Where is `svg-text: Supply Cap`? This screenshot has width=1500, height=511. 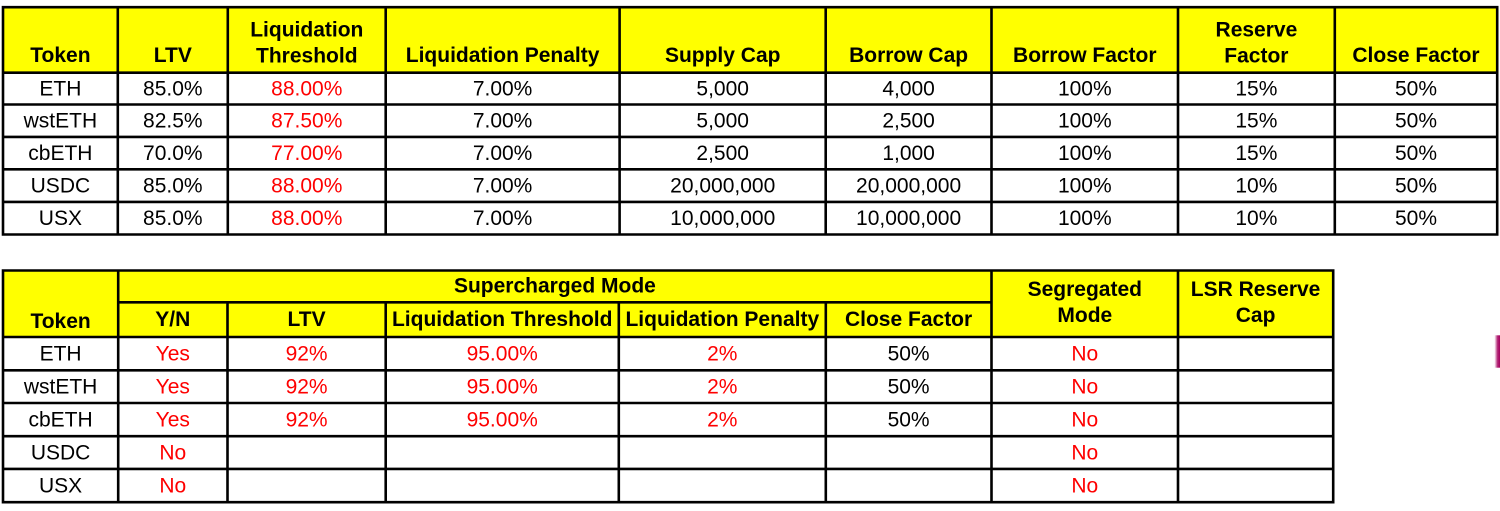
svg-text: Supply Cap is located at coordinates (723, 55).